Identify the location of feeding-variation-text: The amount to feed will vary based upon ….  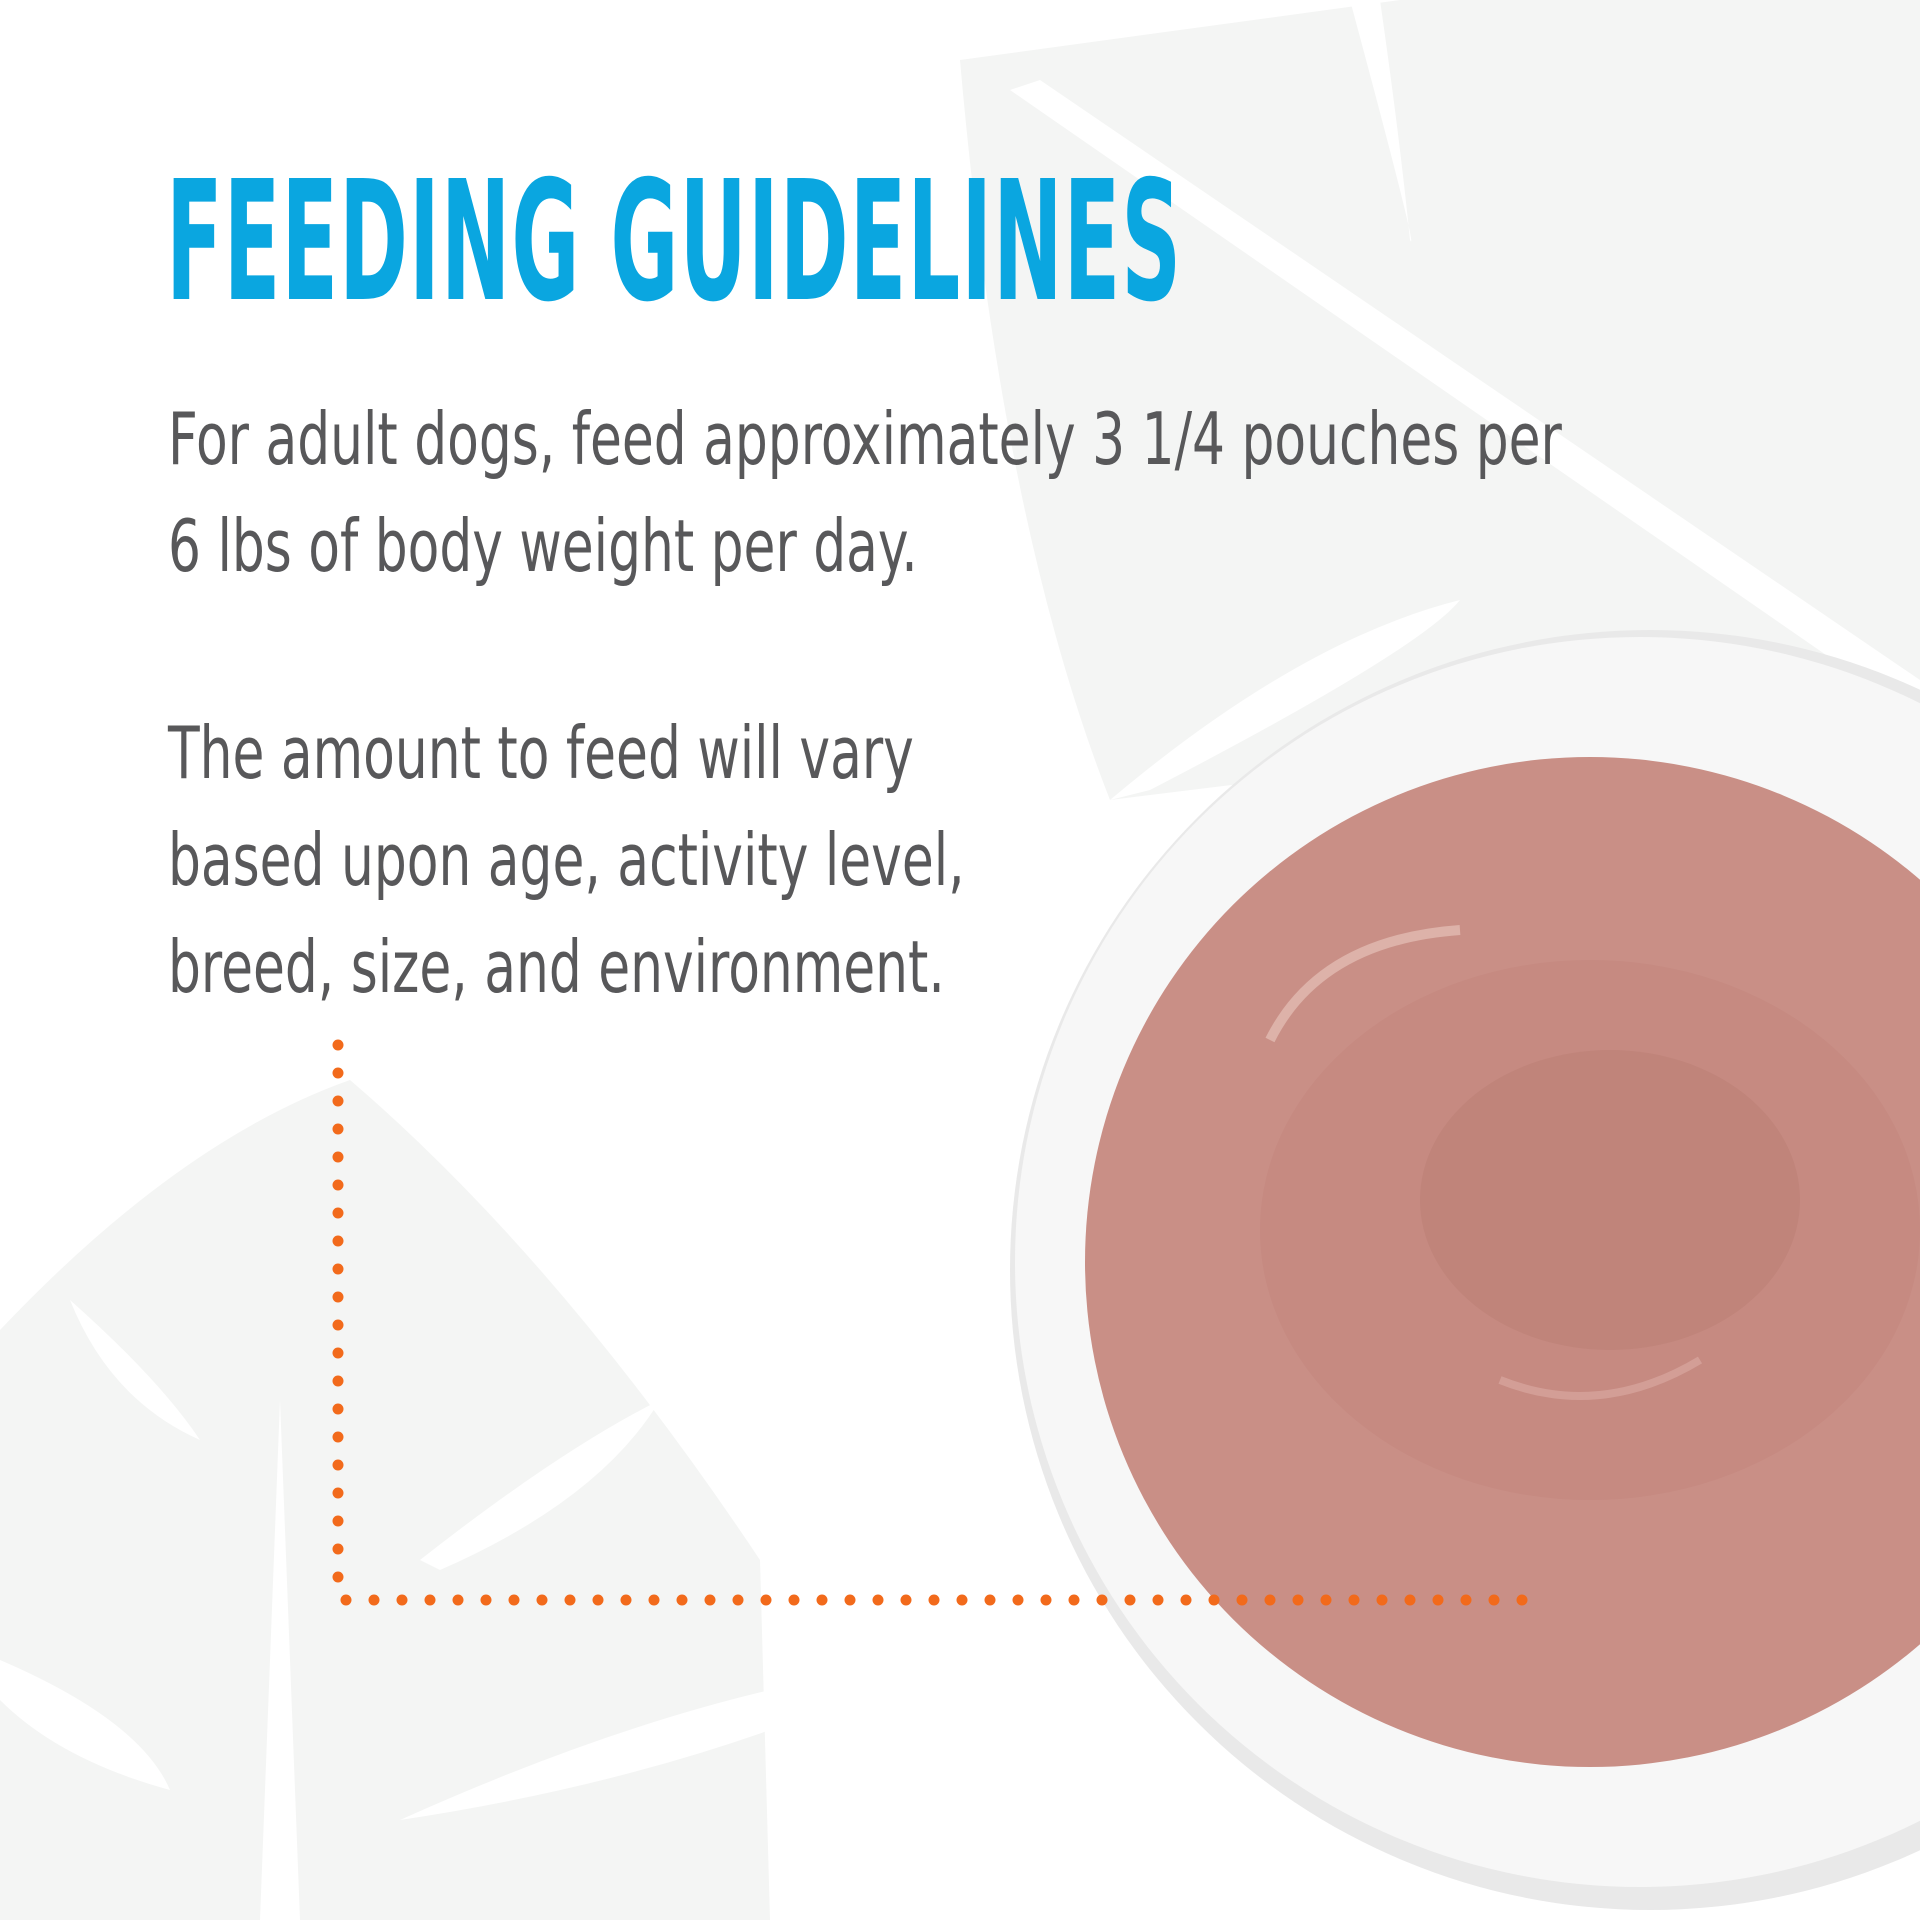
(566, 860).